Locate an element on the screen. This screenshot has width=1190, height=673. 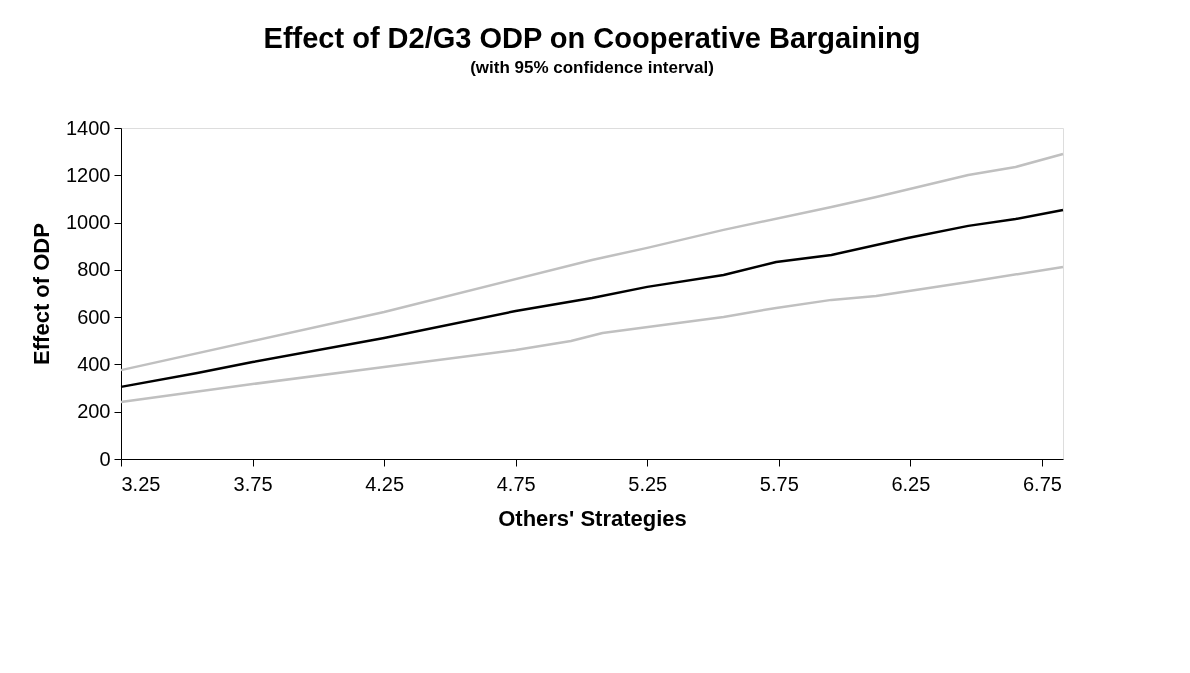
x-tick-label: 4.25 is located at coordinates (385, 483).